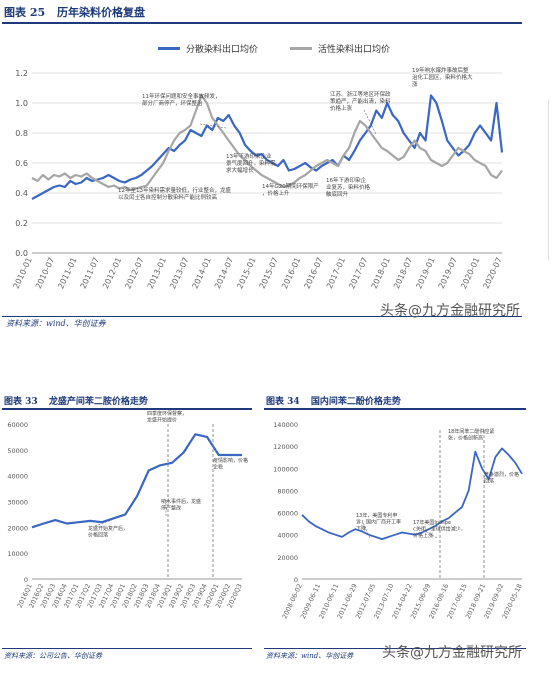  I want to click on figure-number: 图表 33, so click(21, 402).